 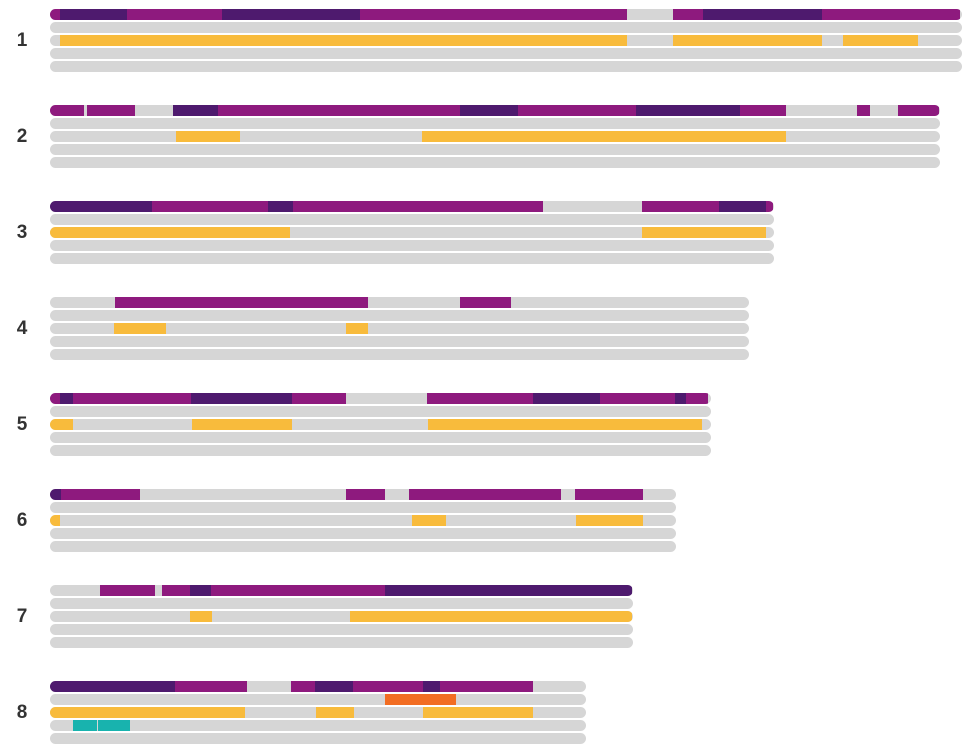 I want to click on chromosome-label-8: 8, so click(x=22, y=712).